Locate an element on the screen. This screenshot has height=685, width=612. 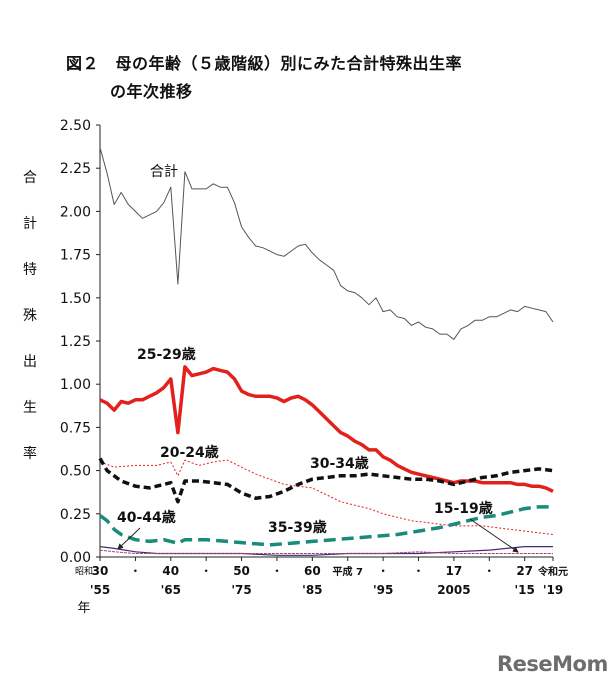
y-axis-label-char: 特 is located at coordinates (30, 270).